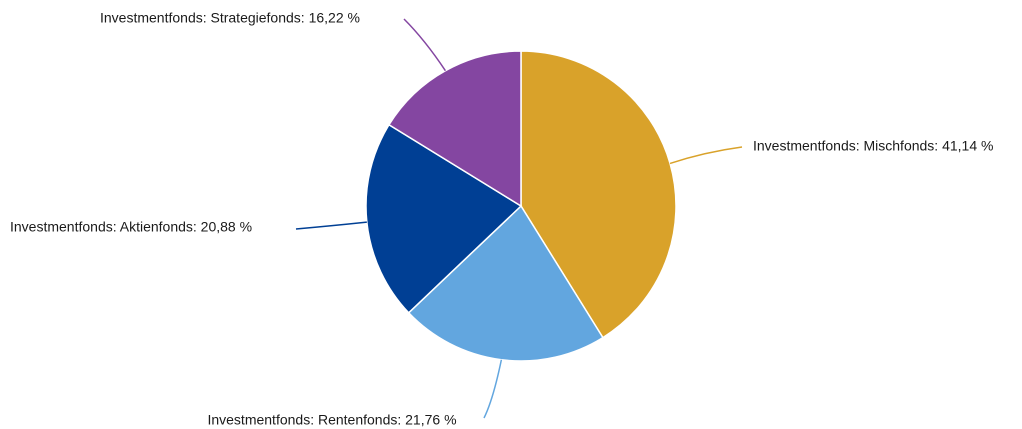 This screenshot has height=429, width=1022. Describe the element at coordinates (331, 420) in the screenshot. I see `slice-label: Investmentfonds: Rentenfonds: 21,76 %` at that location.